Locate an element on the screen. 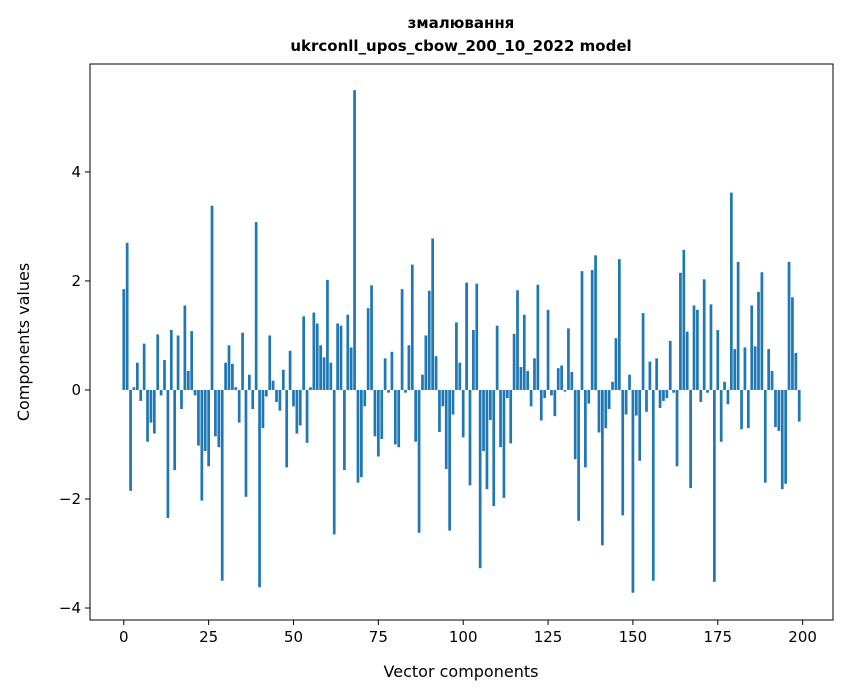  x-tick-label: 25 is located at coordinates (208, 637).